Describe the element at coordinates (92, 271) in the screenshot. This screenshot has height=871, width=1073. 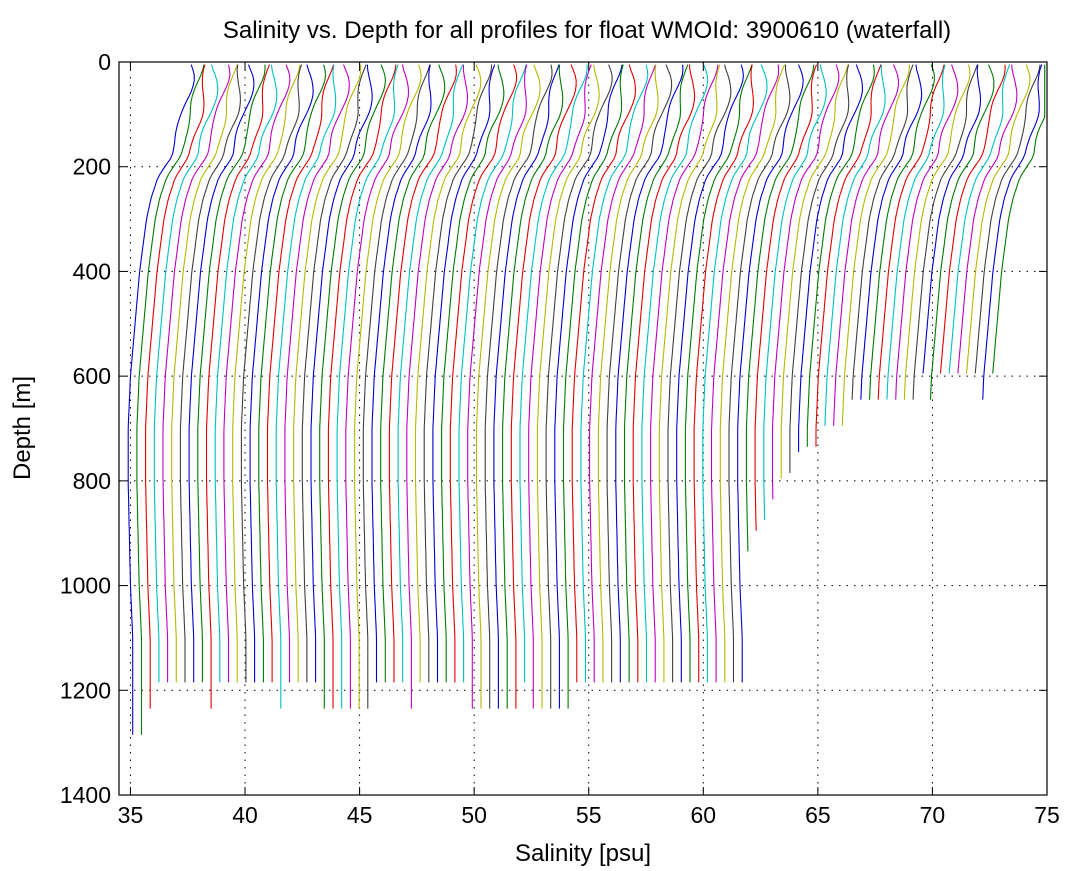
I see `y-tick-label: 400` at that location.